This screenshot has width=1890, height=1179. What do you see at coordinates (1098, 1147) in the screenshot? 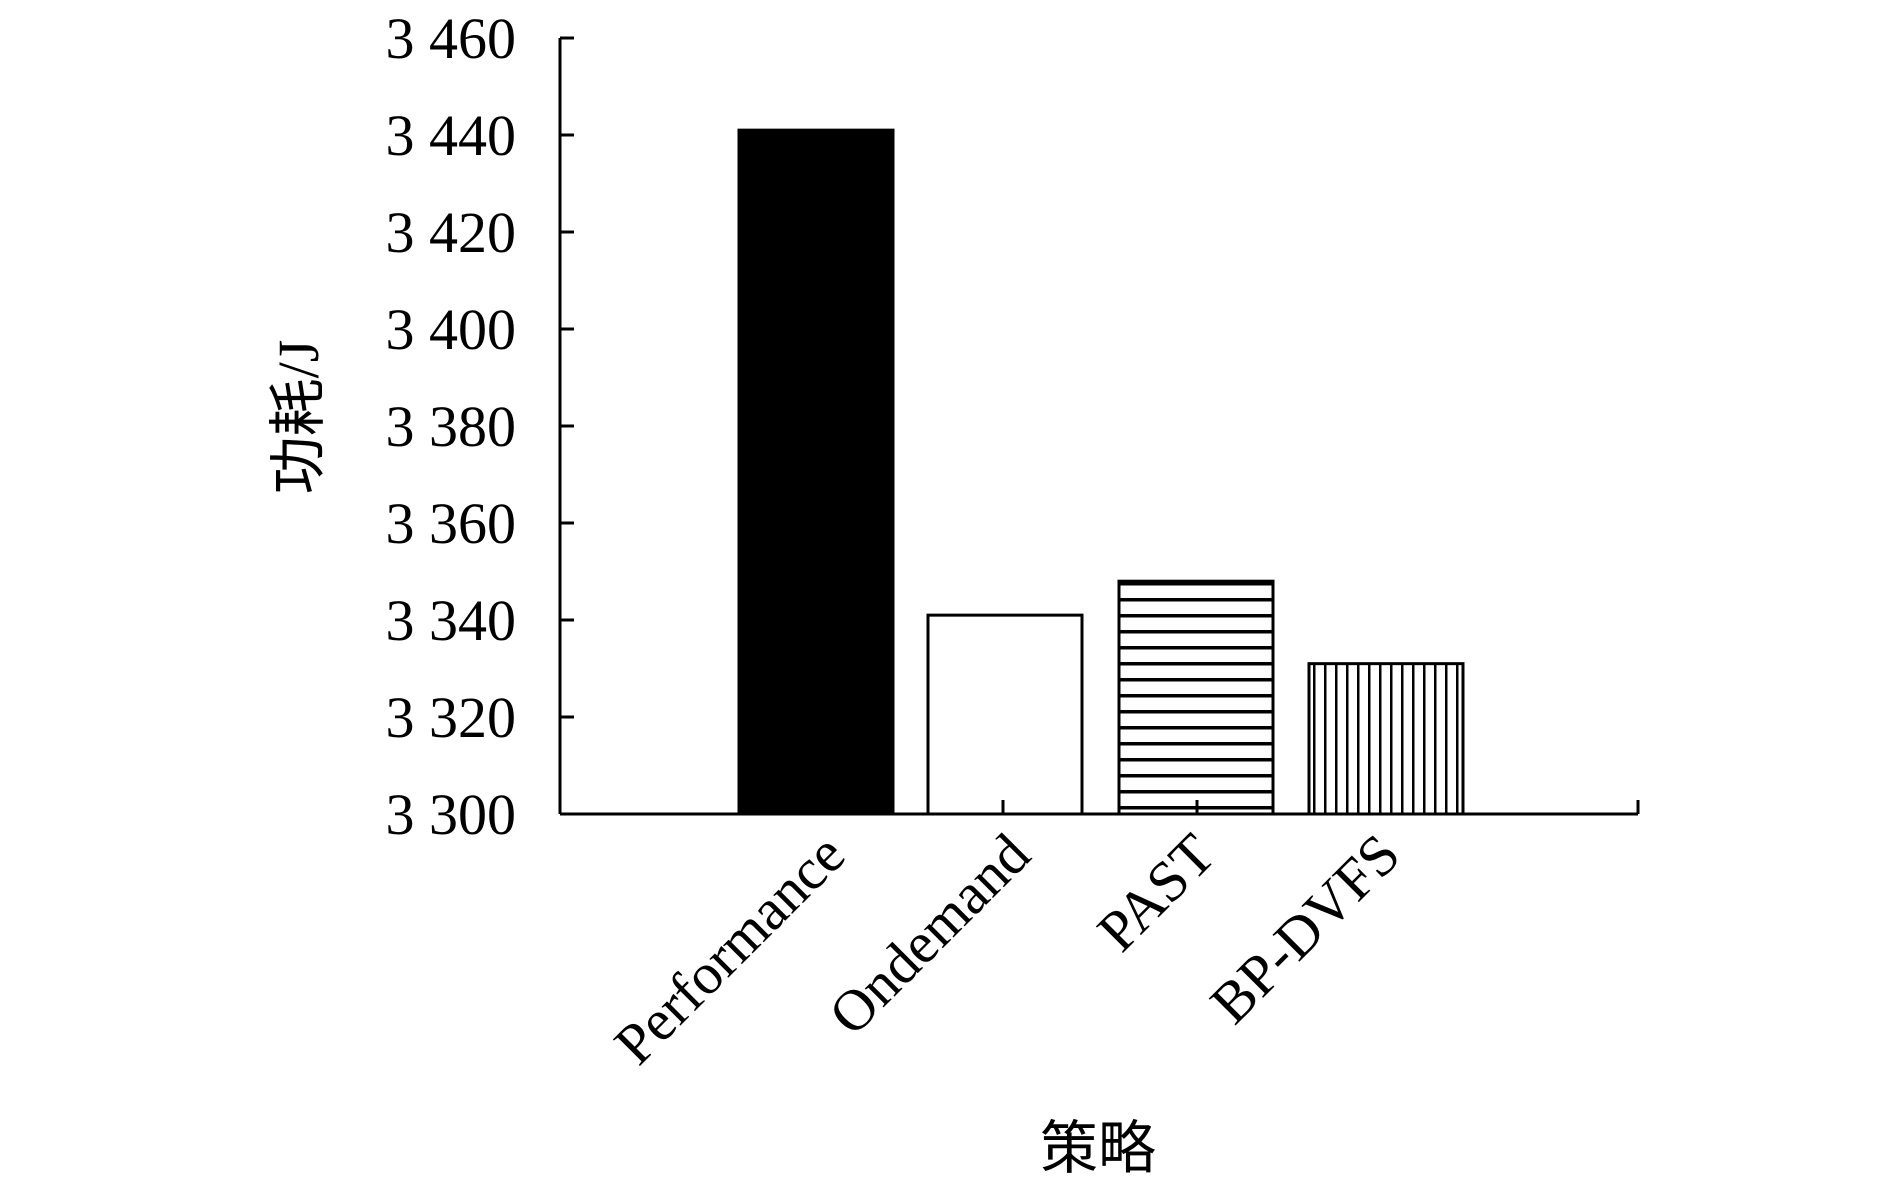
I see `x-axis-title: 策略` at bounding box center [1098, 1147].